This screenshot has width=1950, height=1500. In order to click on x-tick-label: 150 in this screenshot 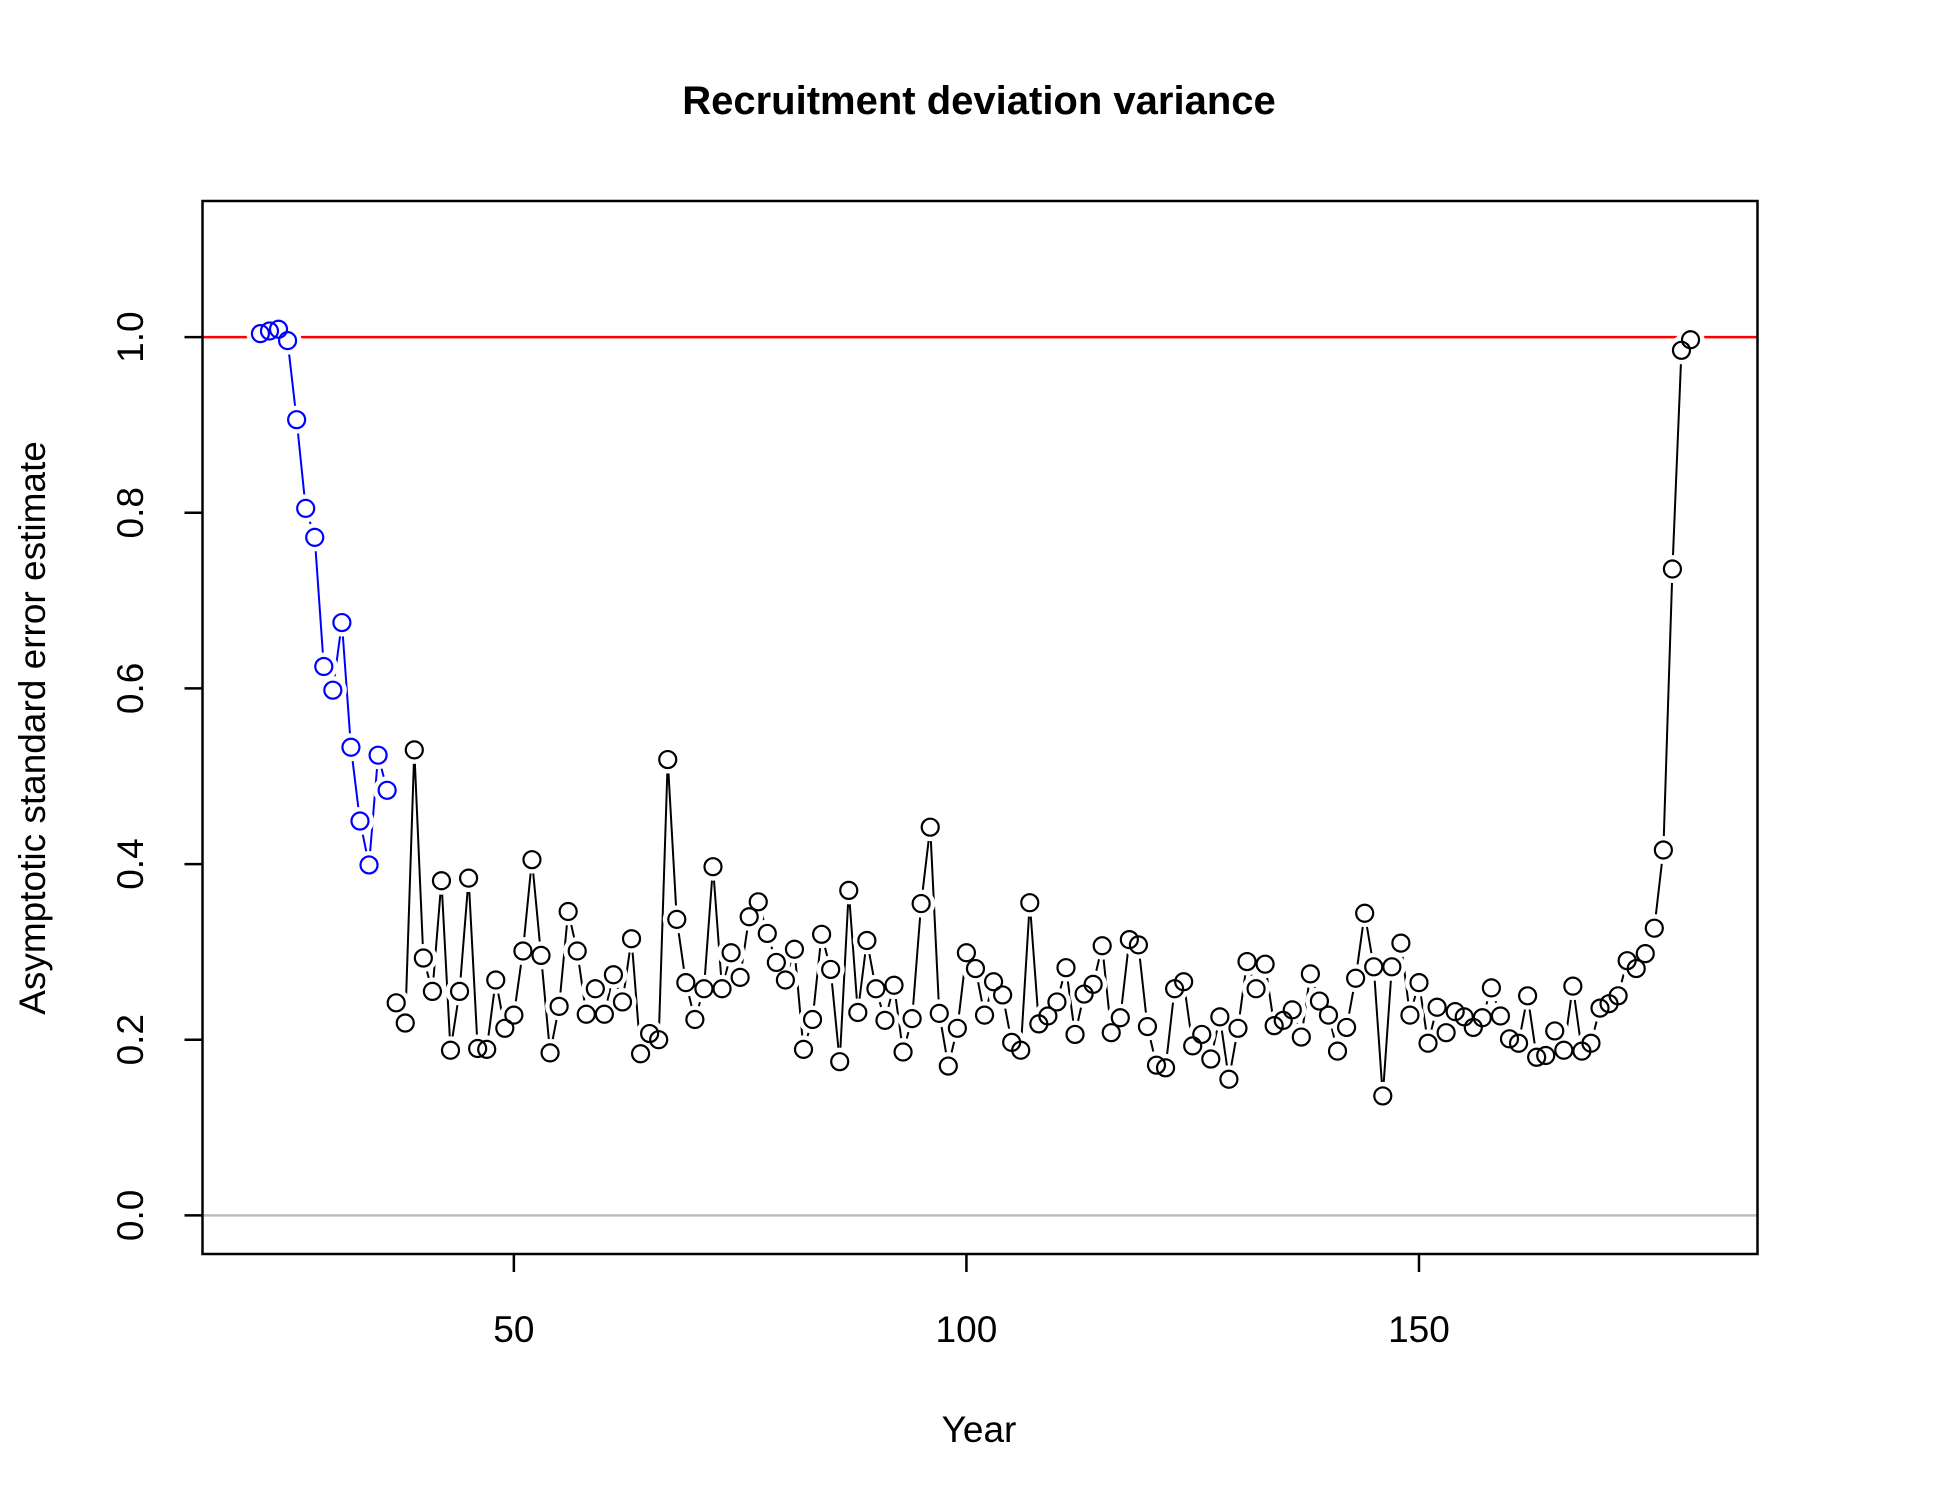, I will do `click(1419, 1329)`.